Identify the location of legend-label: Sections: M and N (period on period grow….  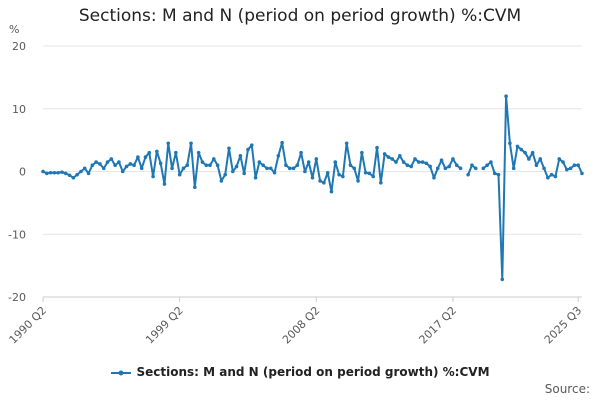
(313, 372).